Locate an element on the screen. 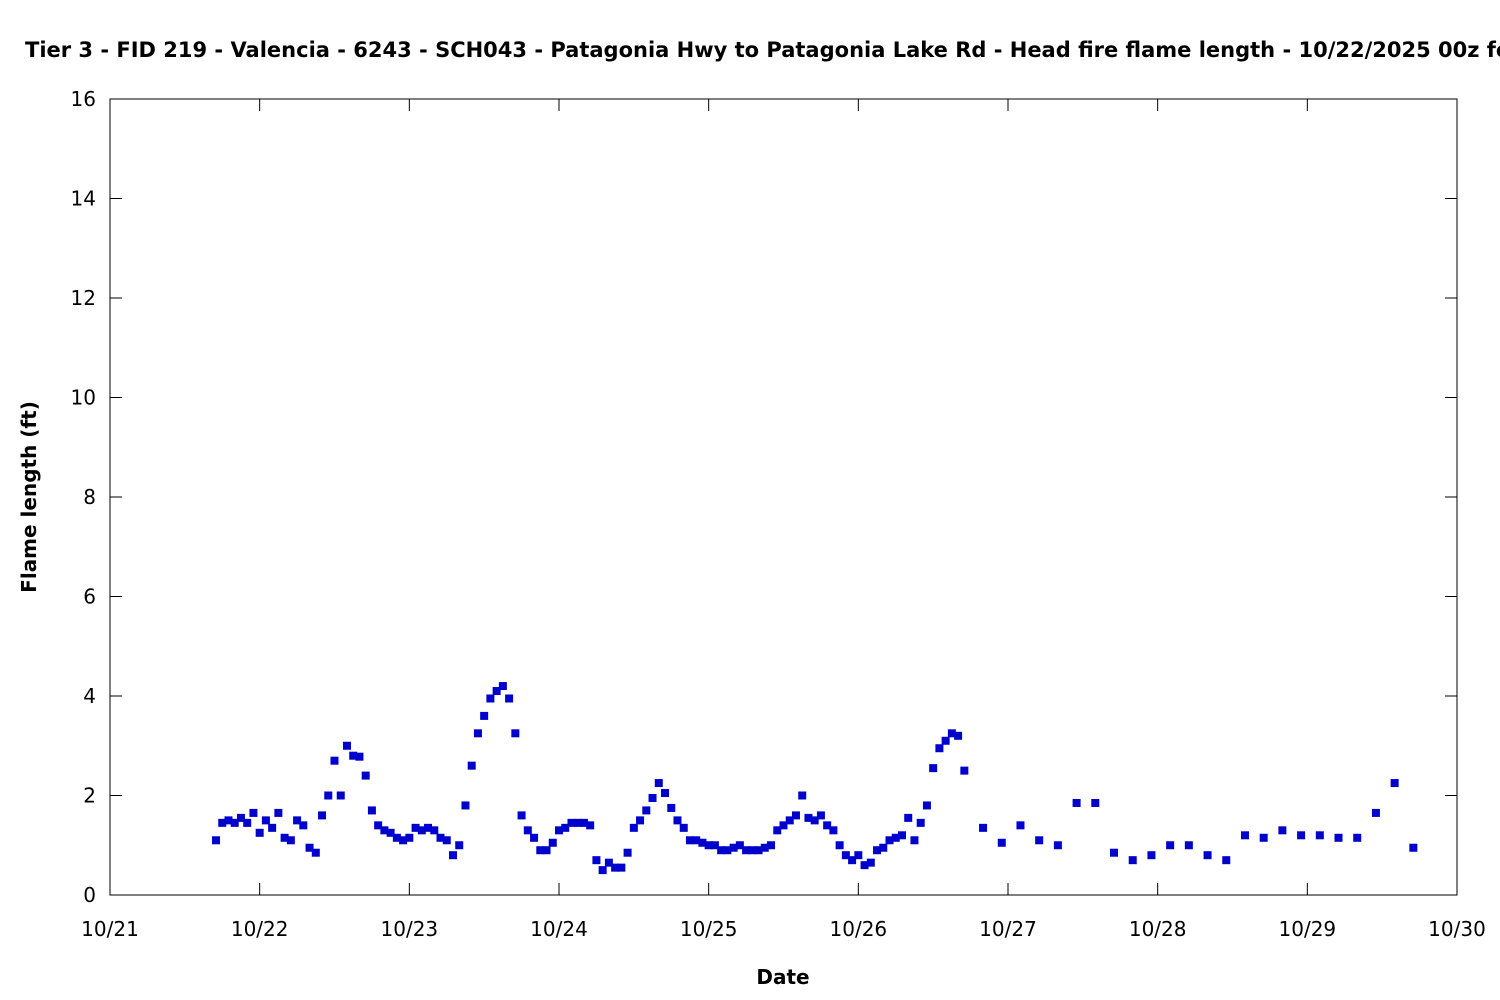 This screenshot has height=1000, width=1500. x-tick-label: 10/24 is located at coordinates (559, 929).